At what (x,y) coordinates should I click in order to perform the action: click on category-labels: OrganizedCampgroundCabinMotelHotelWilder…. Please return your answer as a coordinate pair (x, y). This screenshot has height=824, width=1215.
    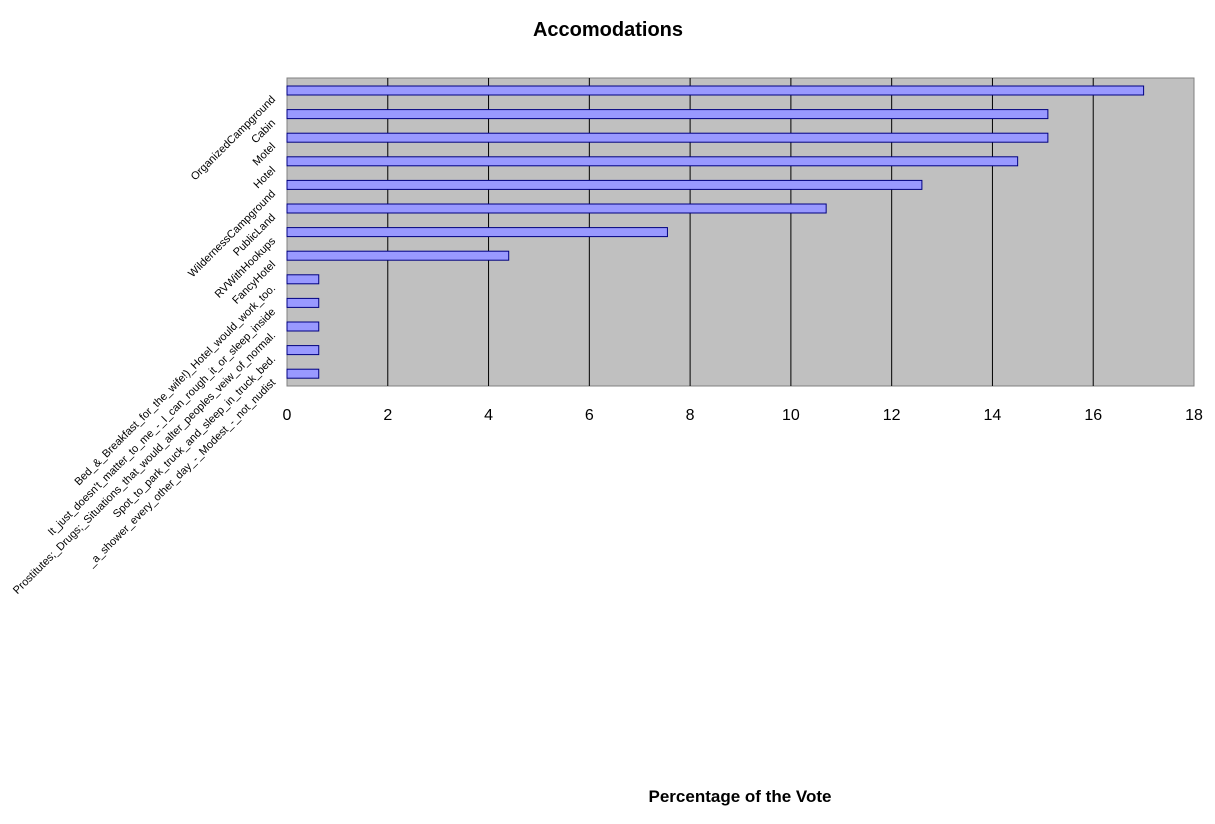
    Looking at the image, I should click on (144, 345).